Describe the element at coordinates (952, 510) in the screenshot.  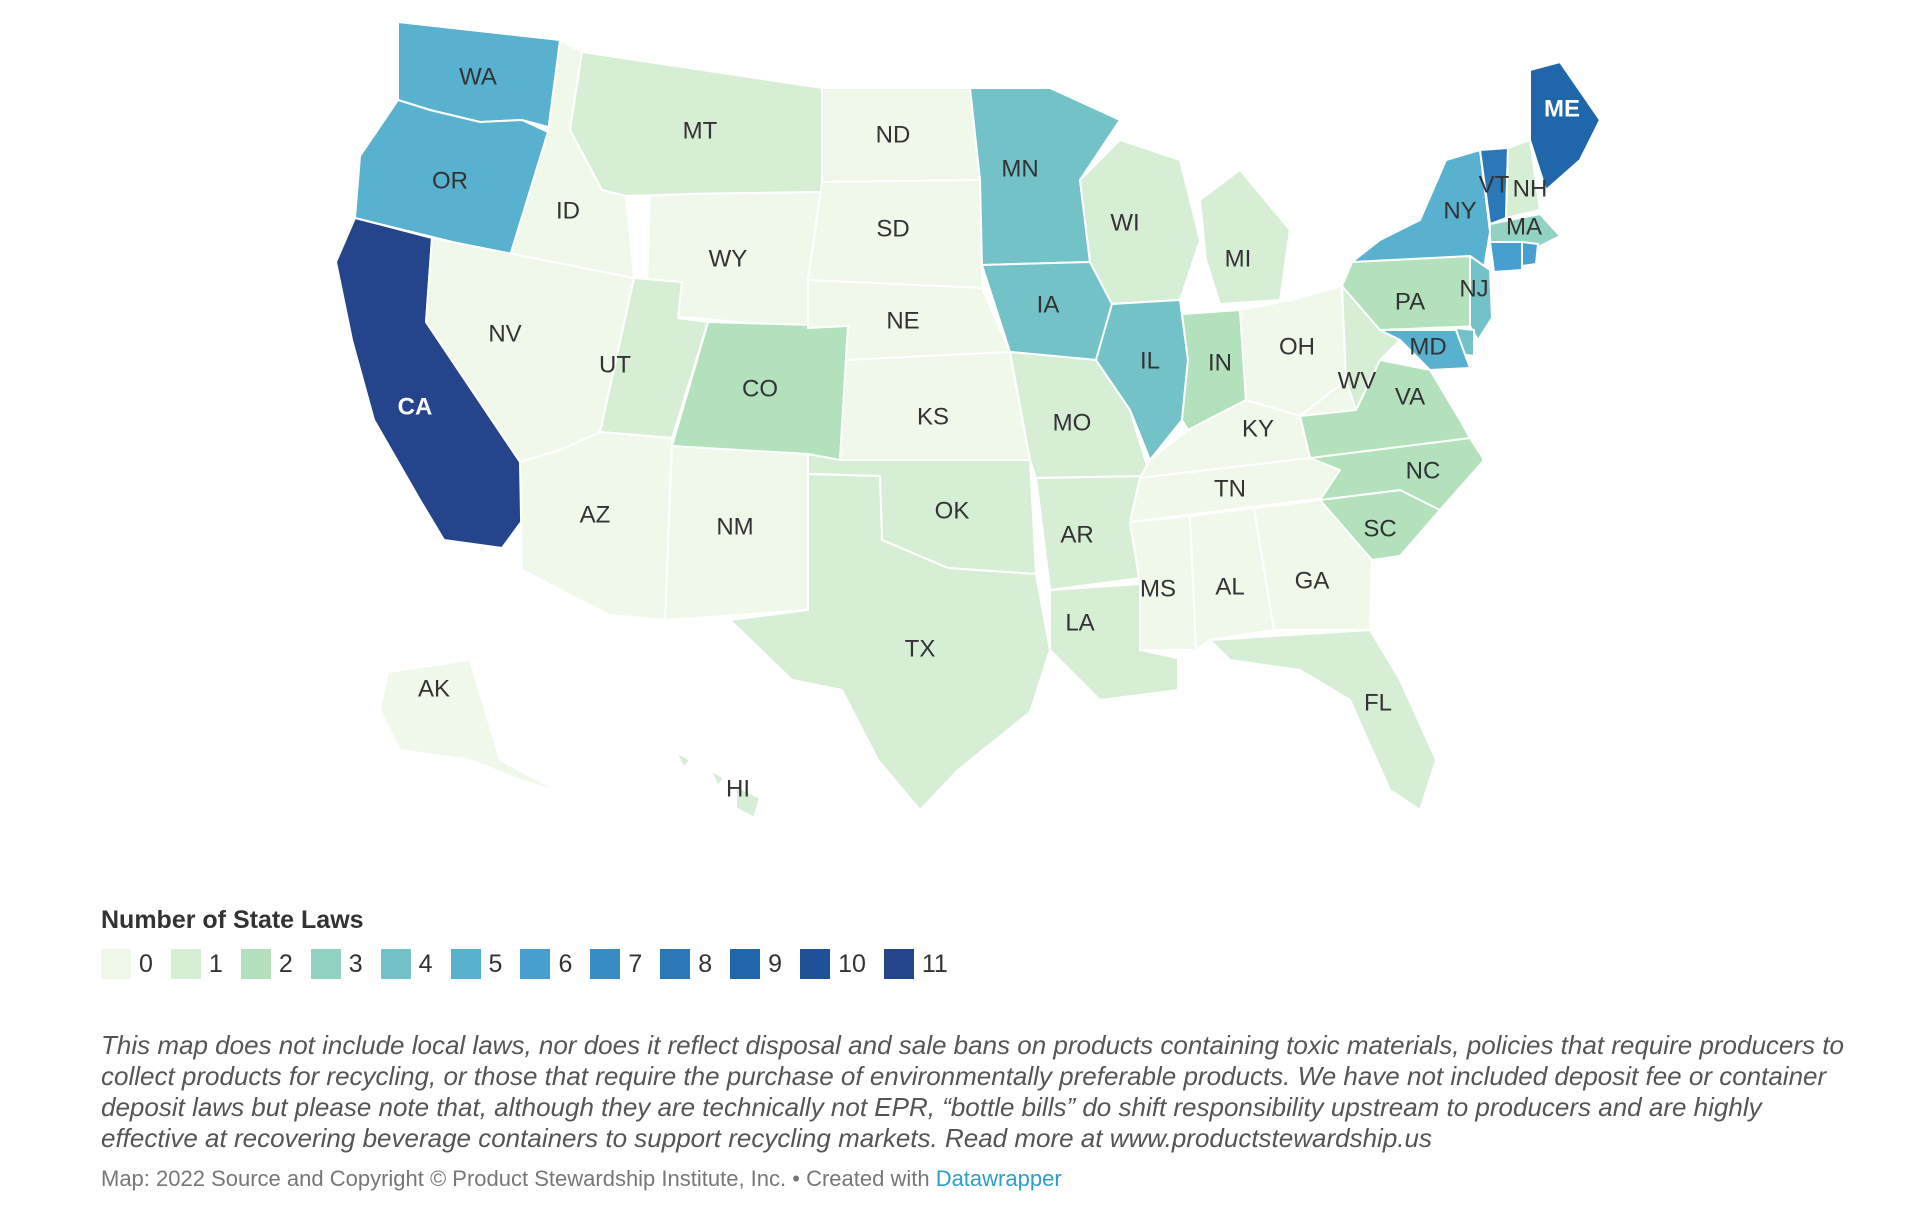
I see `state-label-ok: OK` at that location.